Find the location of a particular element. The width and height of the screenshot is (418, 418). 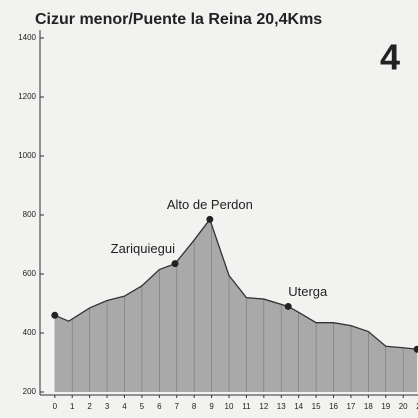

y-tick-label: 1000 is located at coordinates (27, 155).